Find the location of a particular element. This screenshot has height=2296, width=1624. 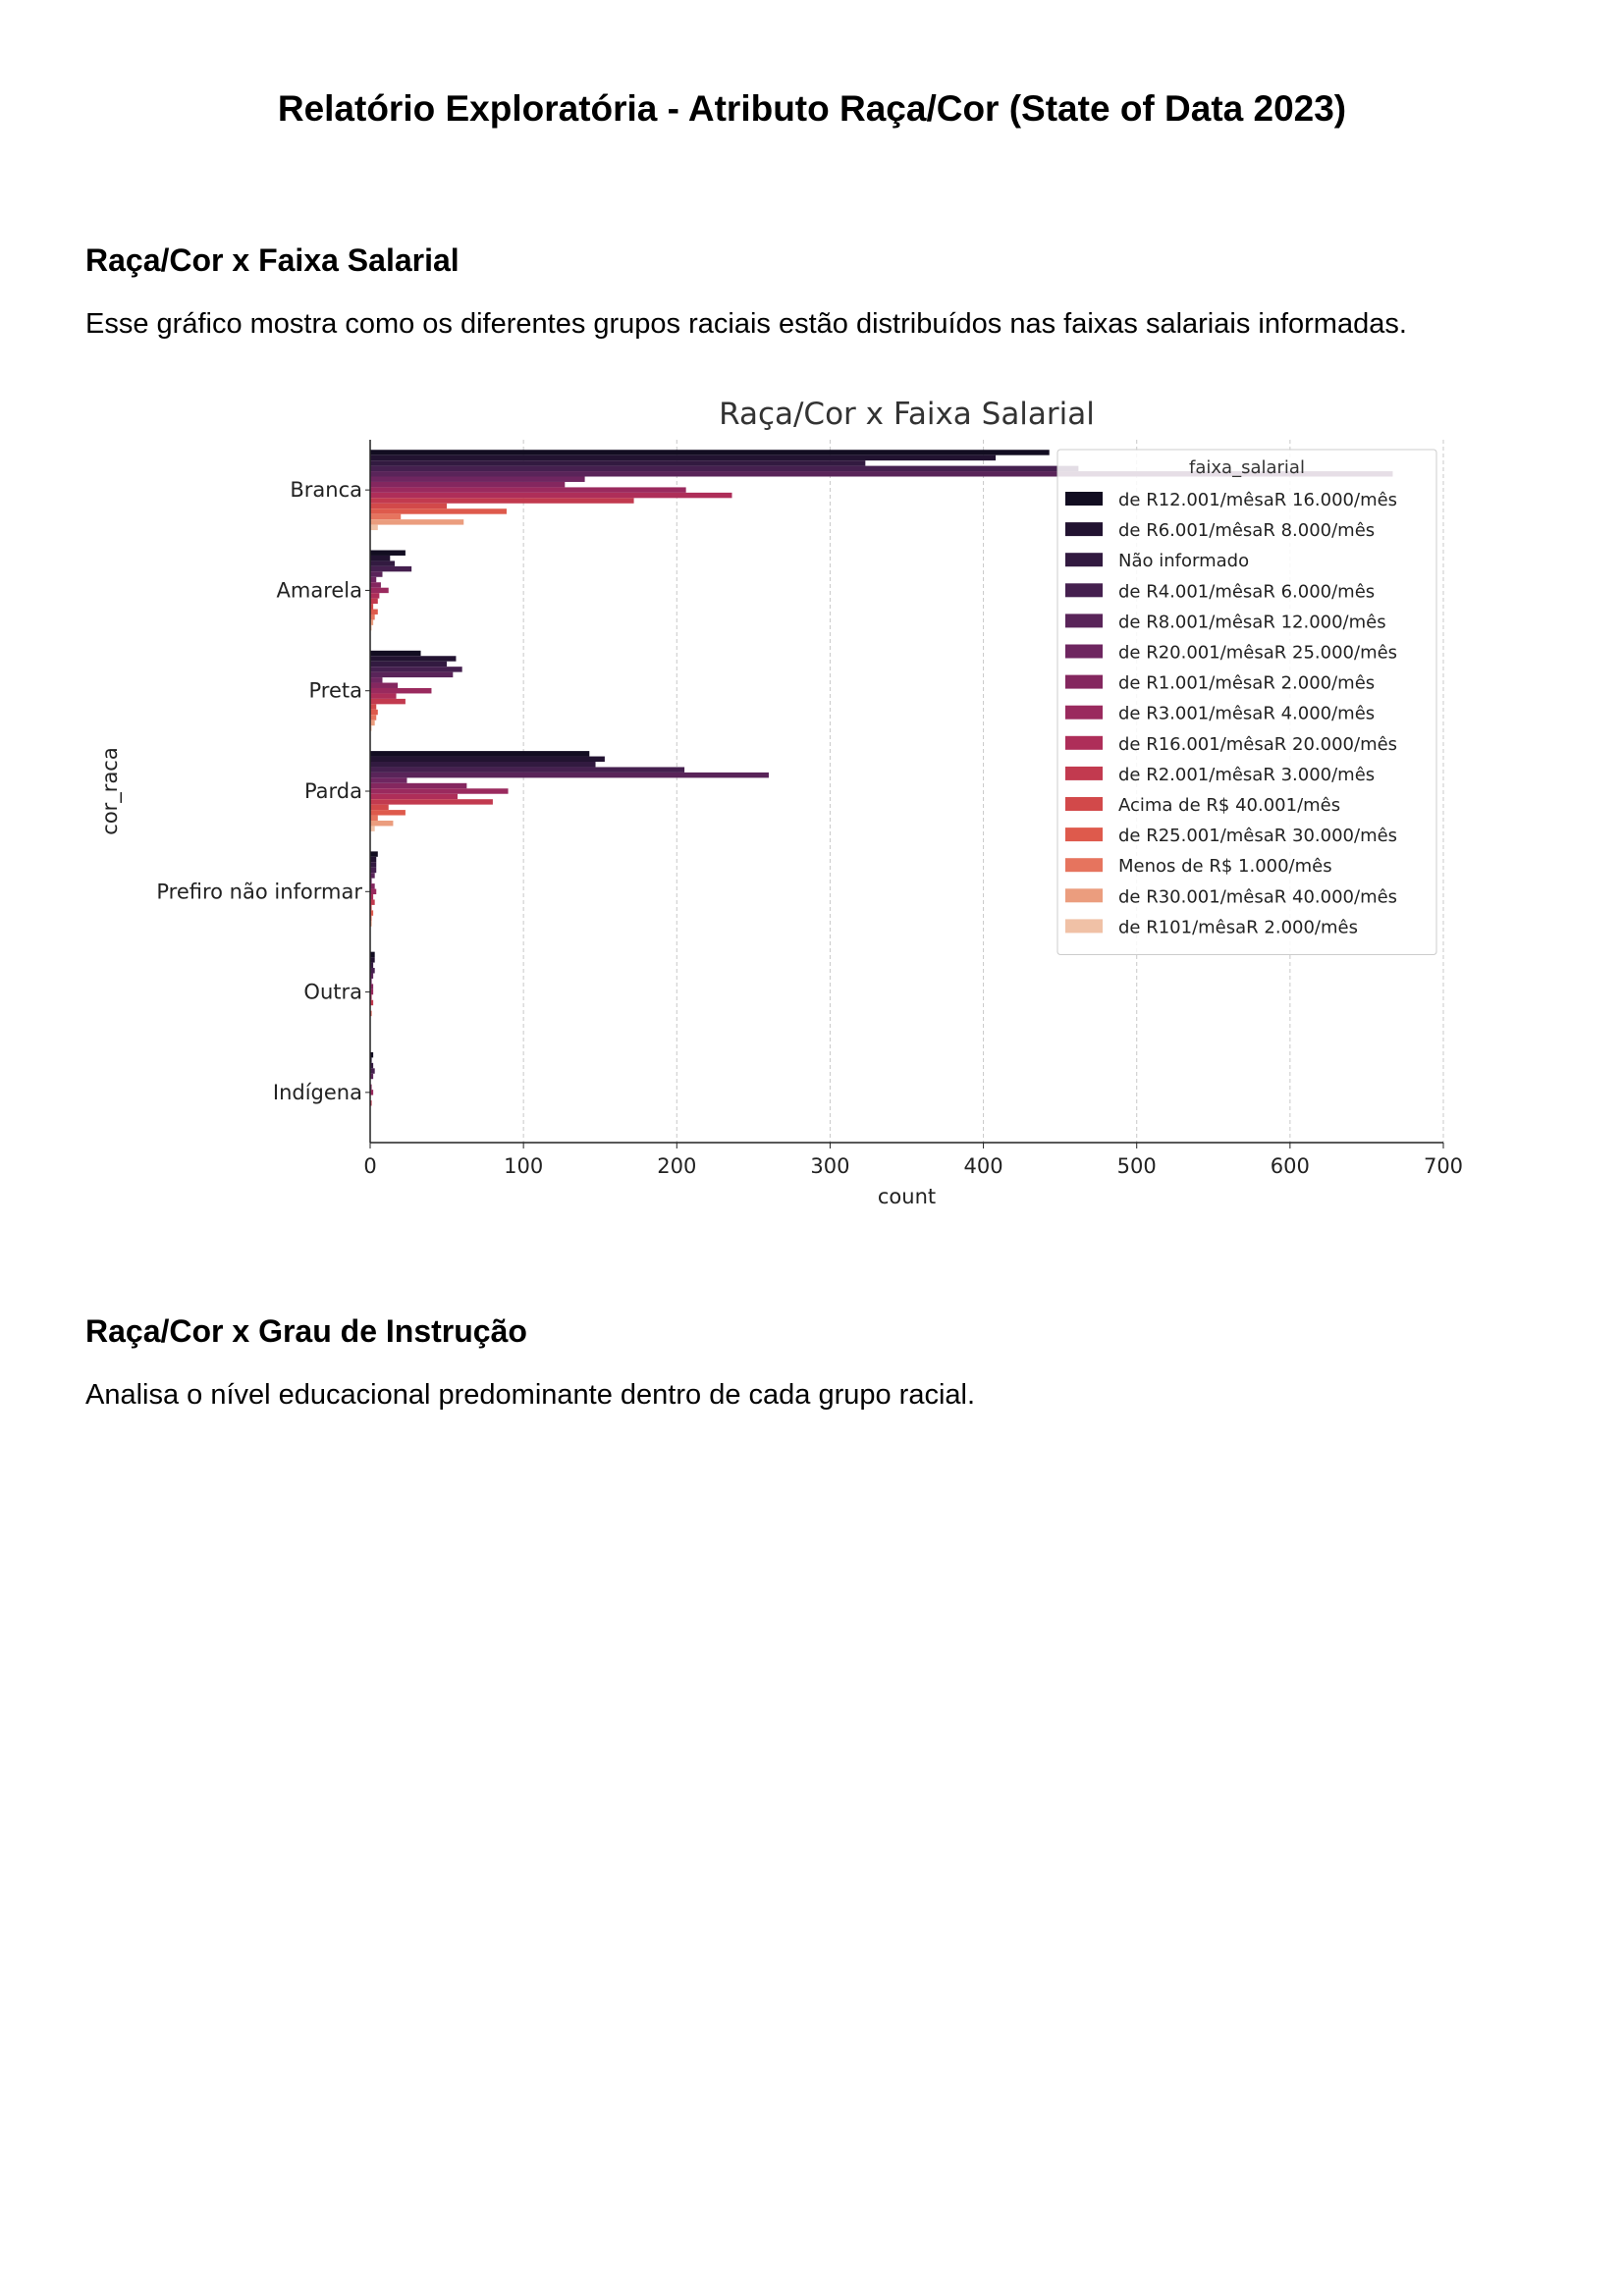

legend-label: de R12.001/mêsaR 16.000/mês is located at coordinates (1257, 500).